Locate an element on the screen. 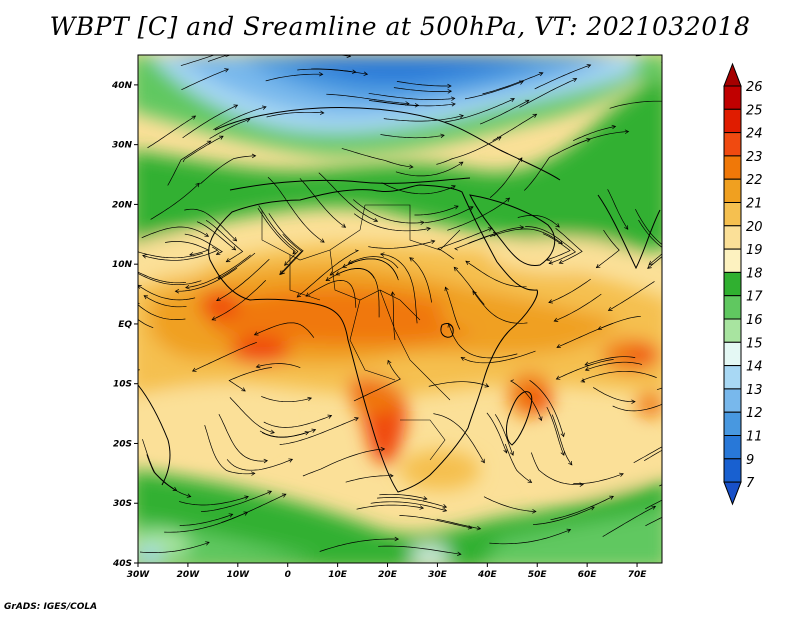 The image size is (800, 618). lon-tick-label: 30E is located at coordinates (438, 575).